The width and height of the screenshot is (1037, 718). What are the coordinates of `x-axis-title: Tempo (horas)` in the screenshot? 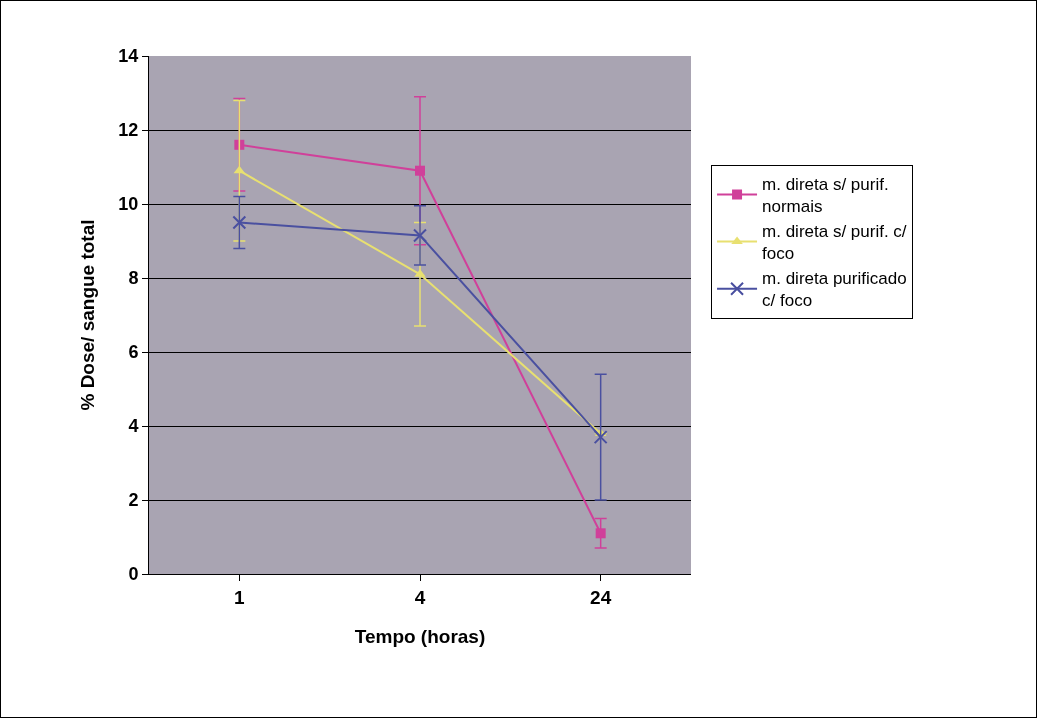 It's located at (420, 636).